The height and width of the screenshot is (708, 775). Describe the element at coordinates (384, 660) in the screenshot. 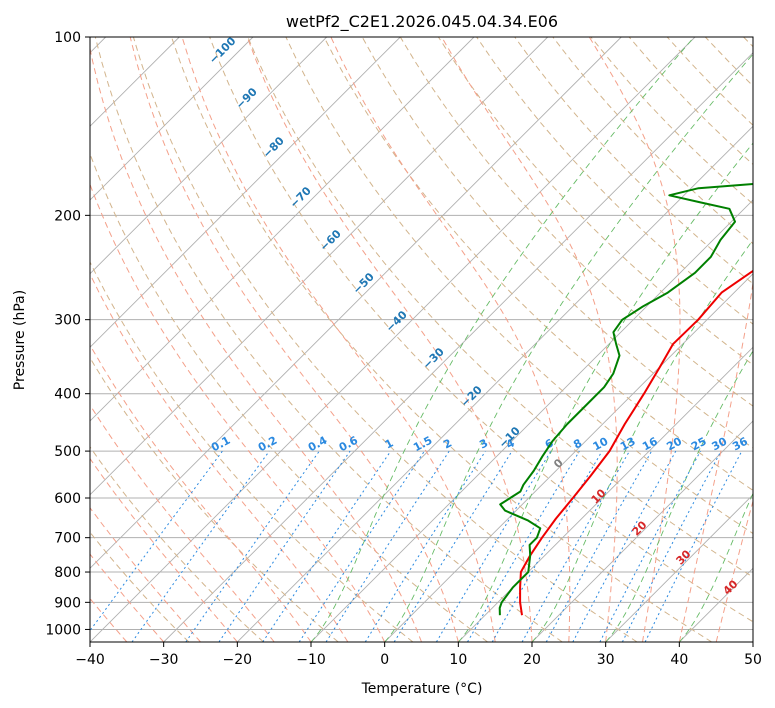

I see `x-tick-label: 0` at that location.